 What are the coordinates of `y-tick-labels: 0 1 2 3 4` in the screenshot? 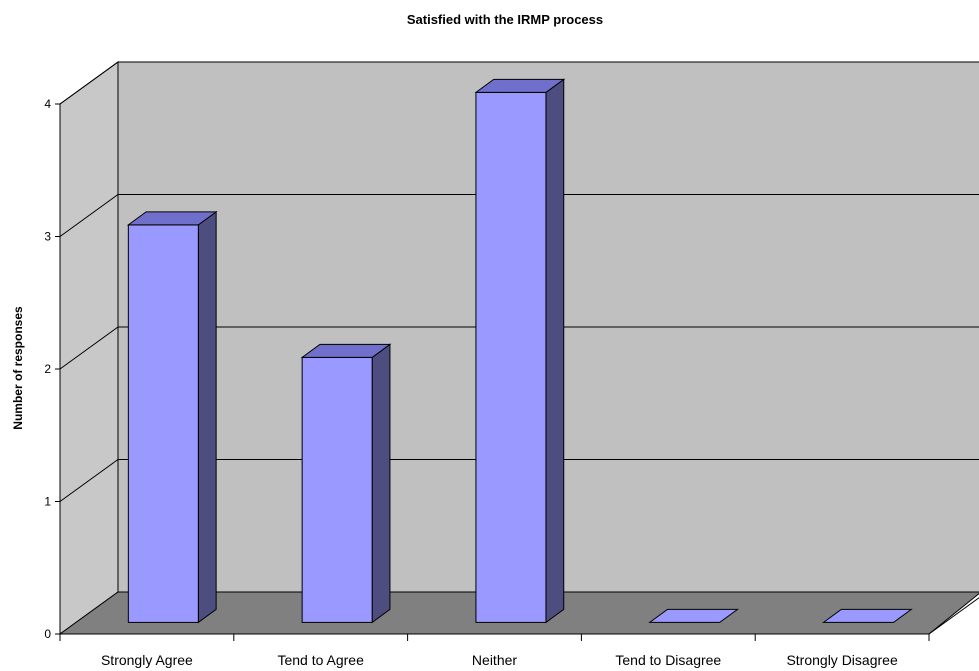 It's located at (47, 369).